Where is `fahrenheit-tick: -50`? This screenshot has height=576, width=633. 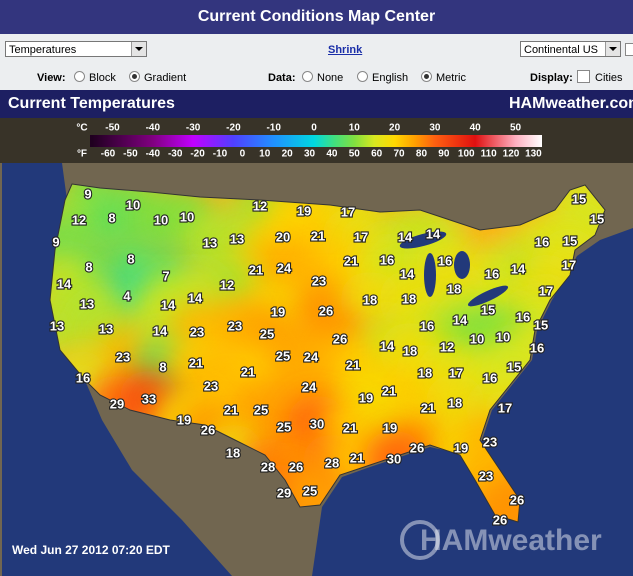
fahrenheit-tick: -50 is located at coordinates (130, 154).